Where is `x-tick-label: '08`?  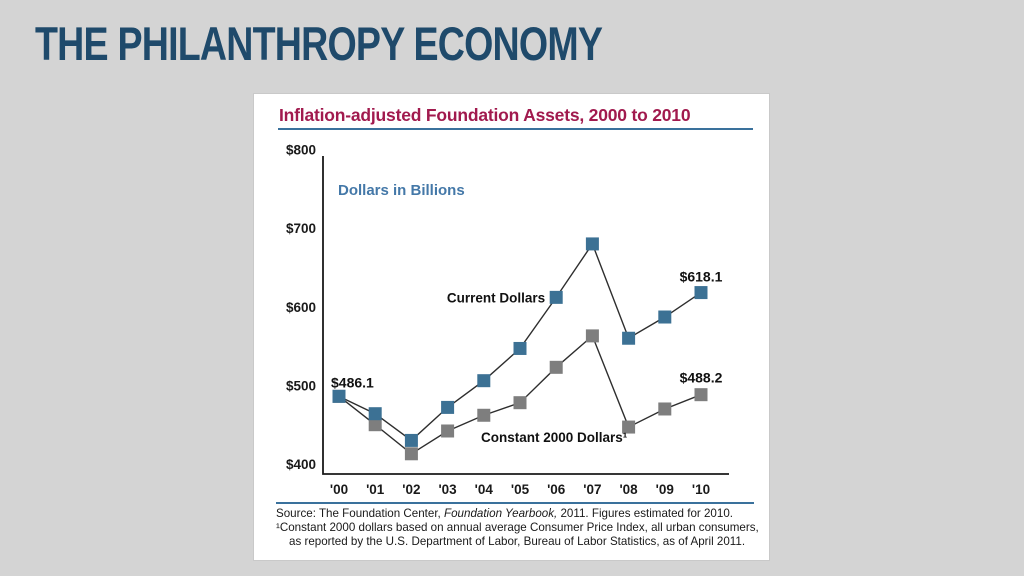
x-tick-label: '08 is located at coordinates (628, 489).